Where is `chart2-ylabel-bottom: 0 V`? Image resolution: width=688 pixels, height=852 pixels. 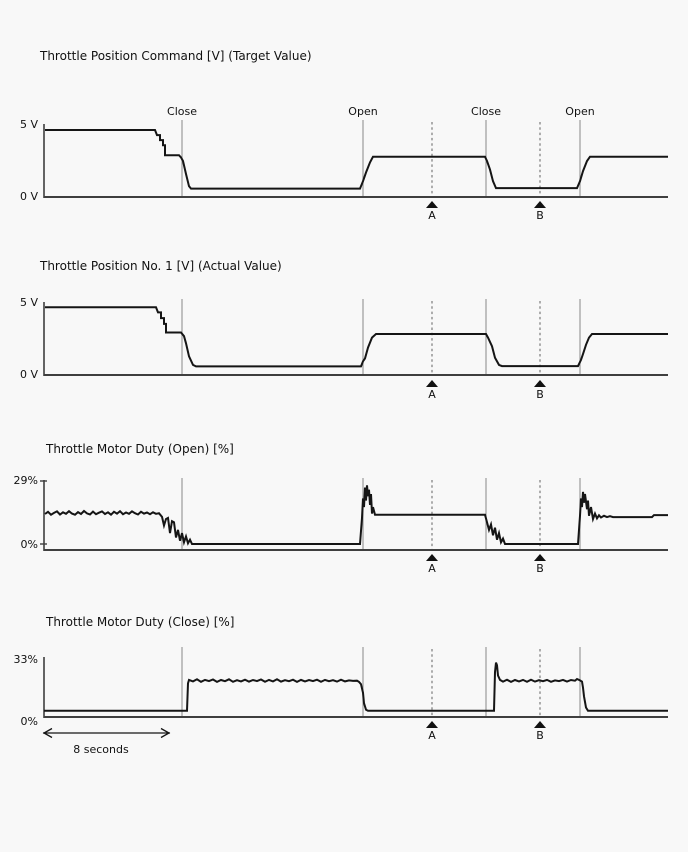 chart2-ylabel-bottom: 0 V is located at coordinates (28, 374).